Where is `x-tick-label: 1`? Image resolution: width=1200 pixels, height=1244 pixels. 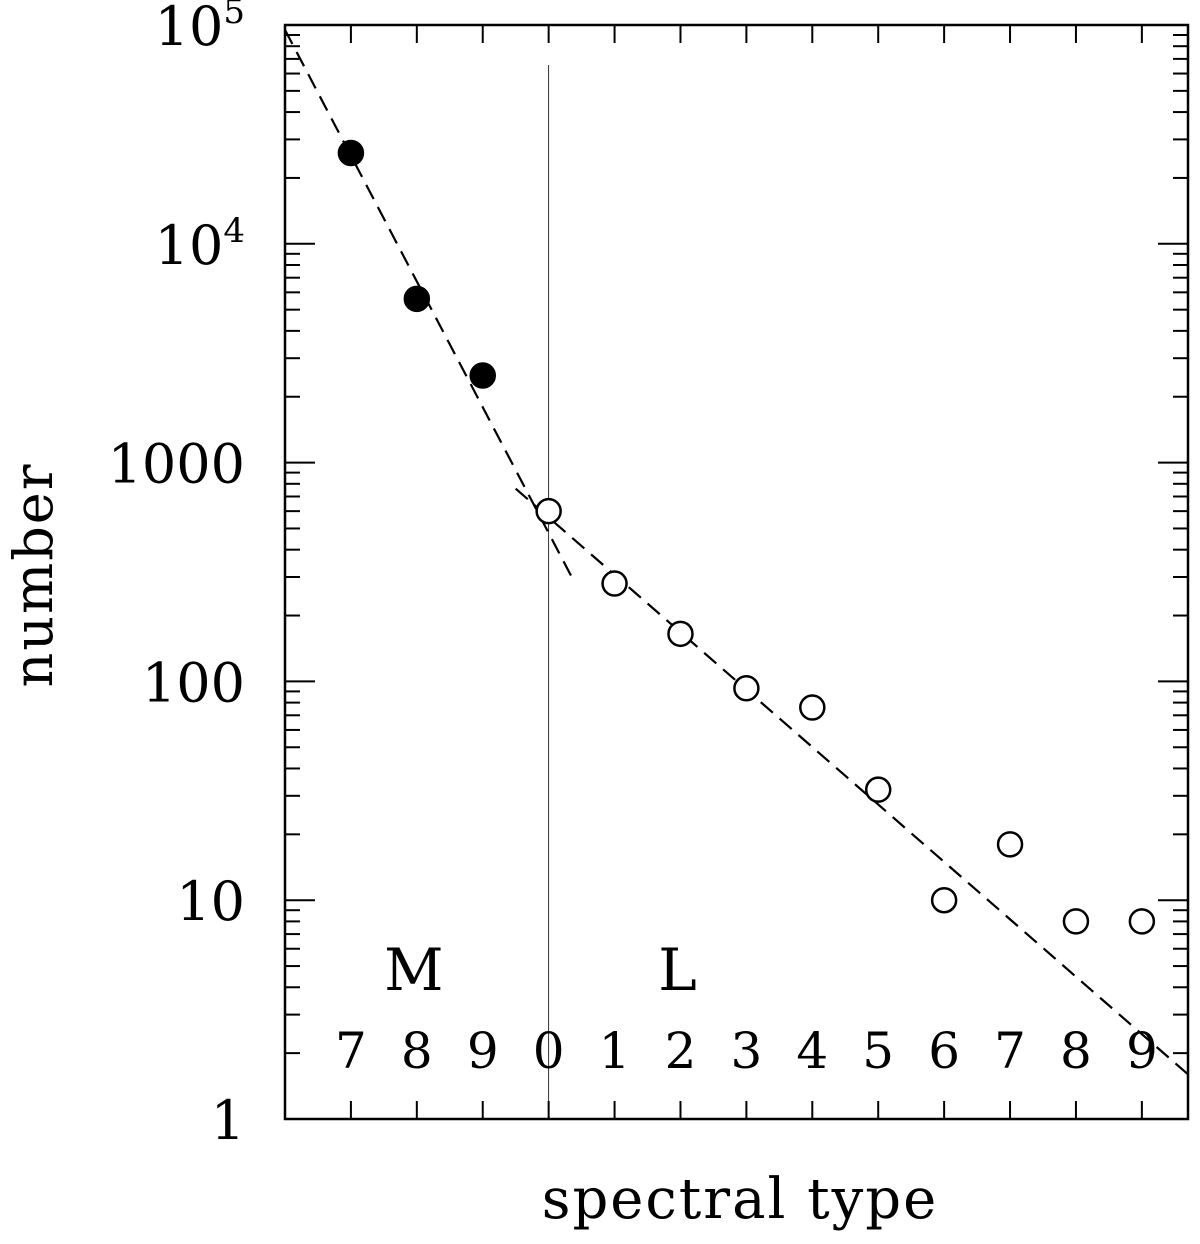
x-tick-label: 1 is located at coordinates (615, 1051).